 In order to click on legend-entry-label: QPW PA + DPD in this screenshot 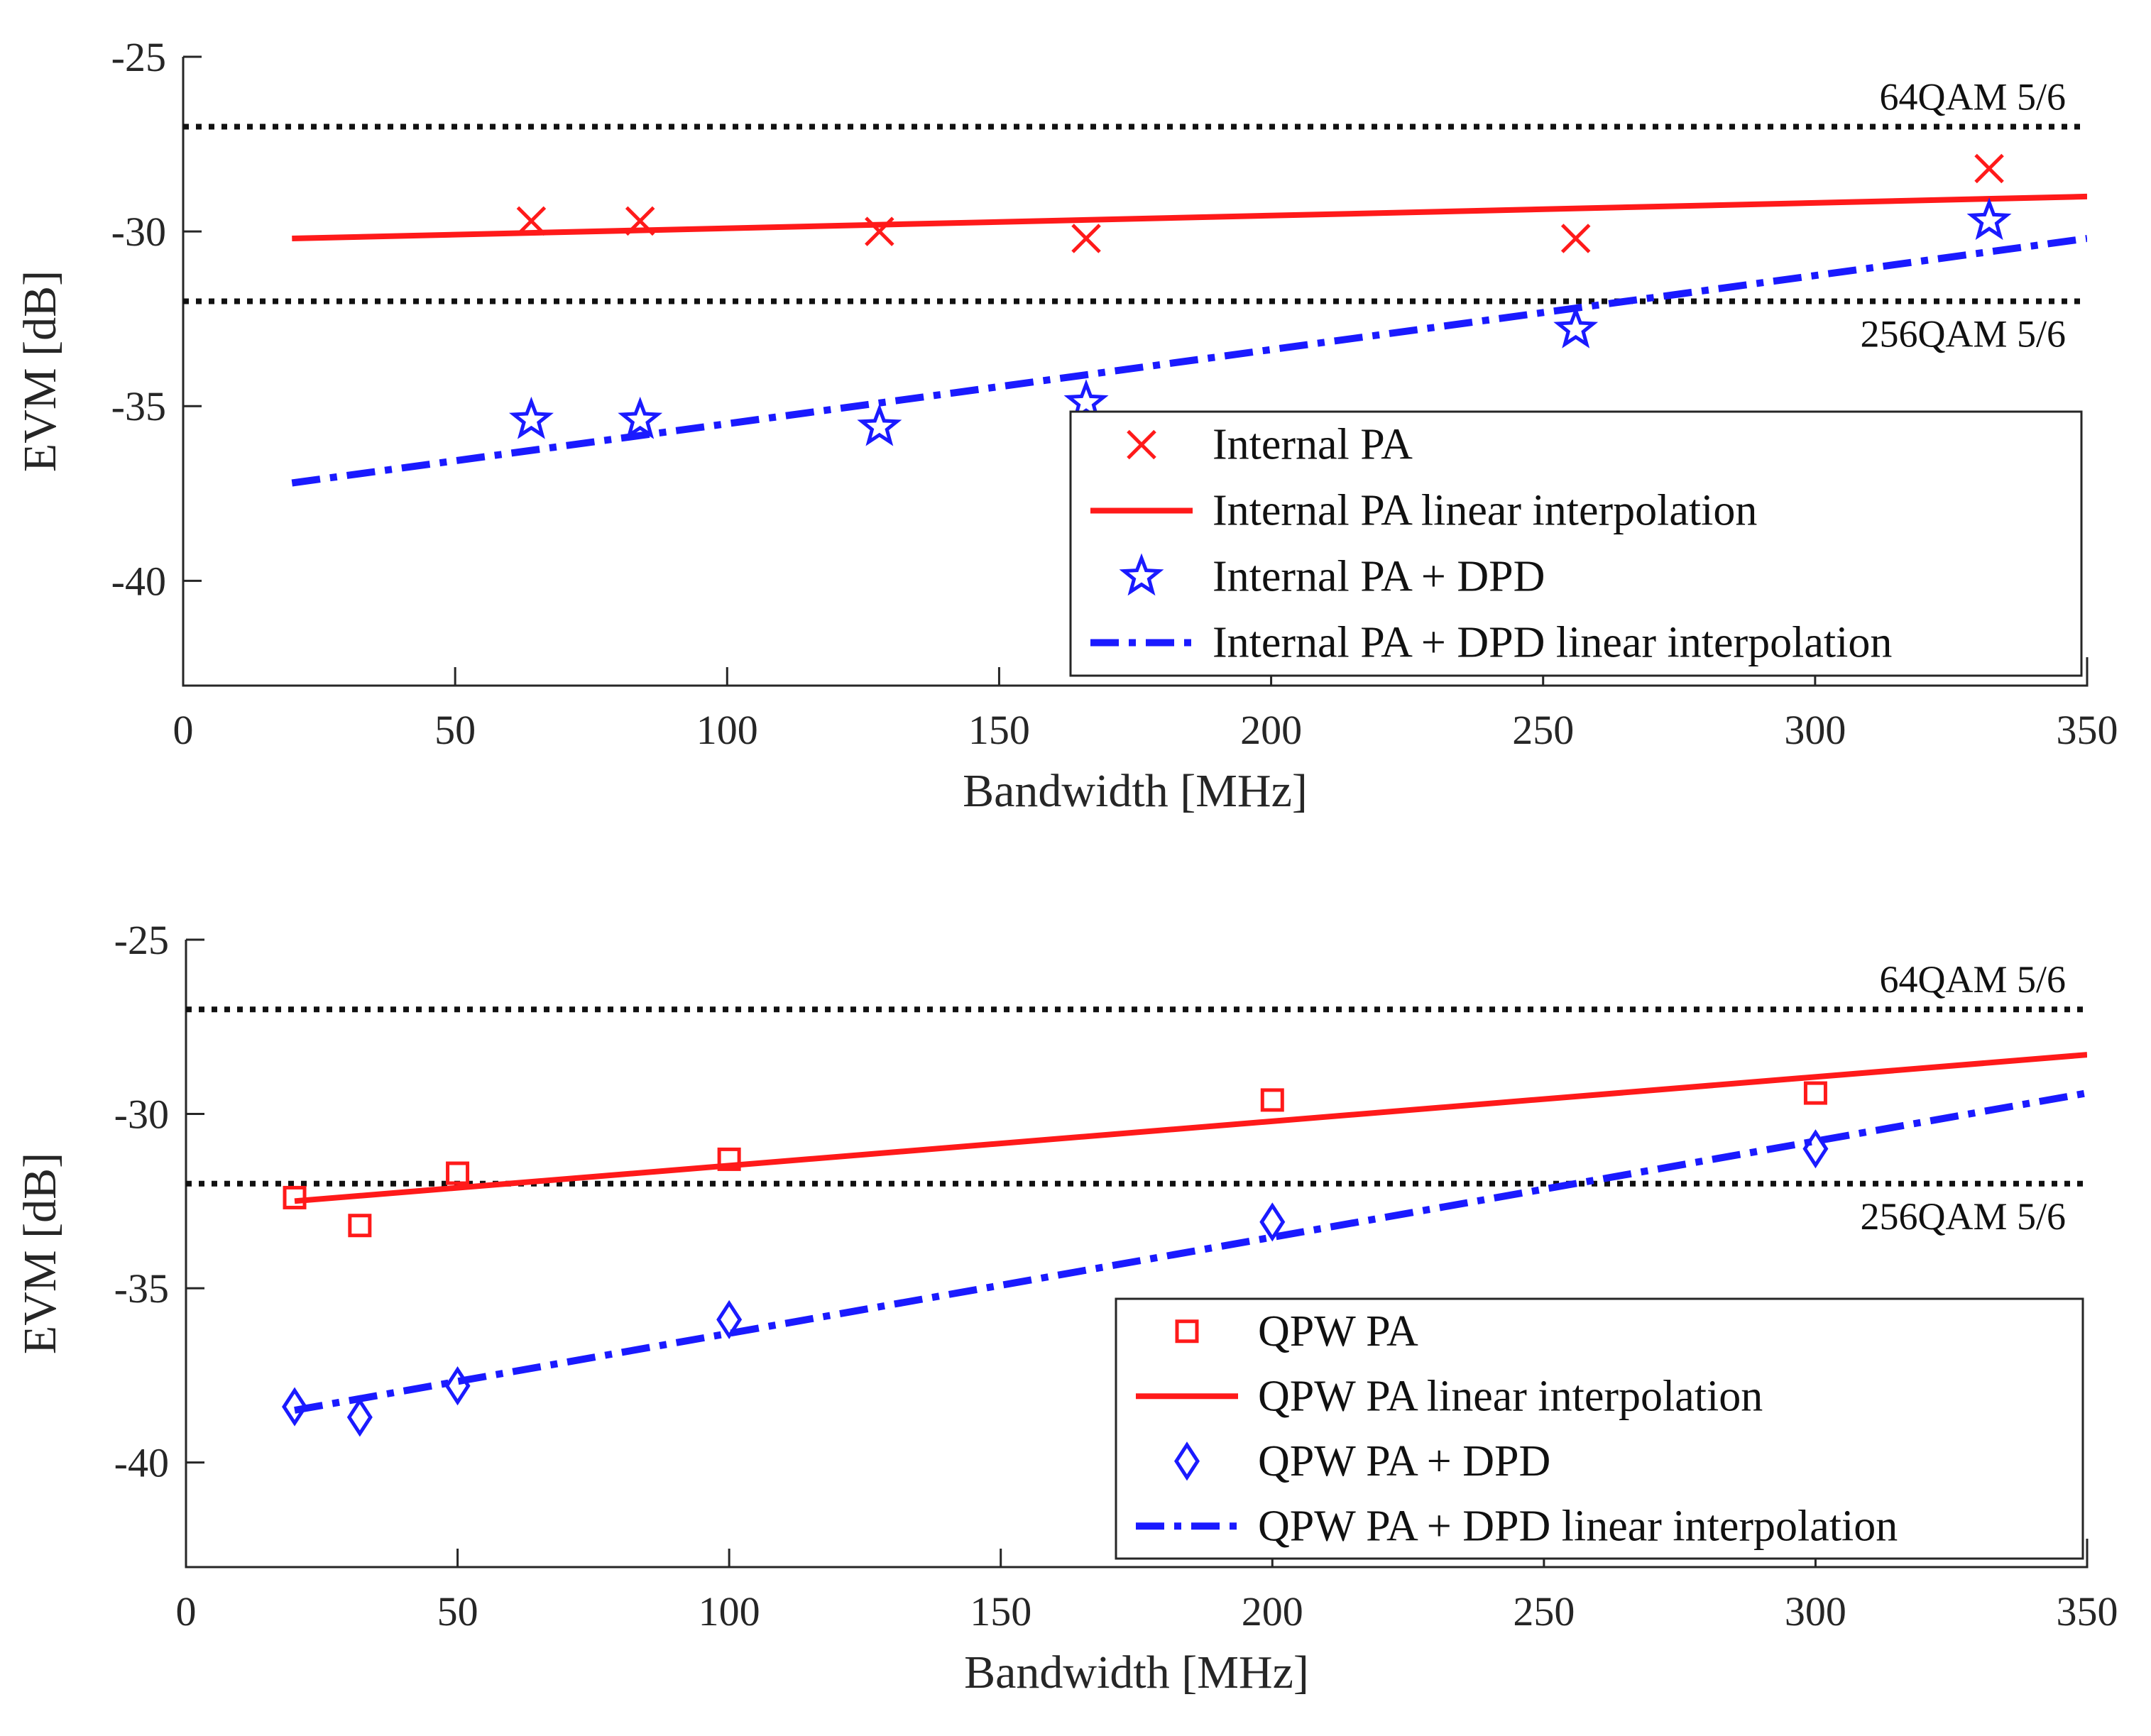, I will do `click(1404, 1461)`.